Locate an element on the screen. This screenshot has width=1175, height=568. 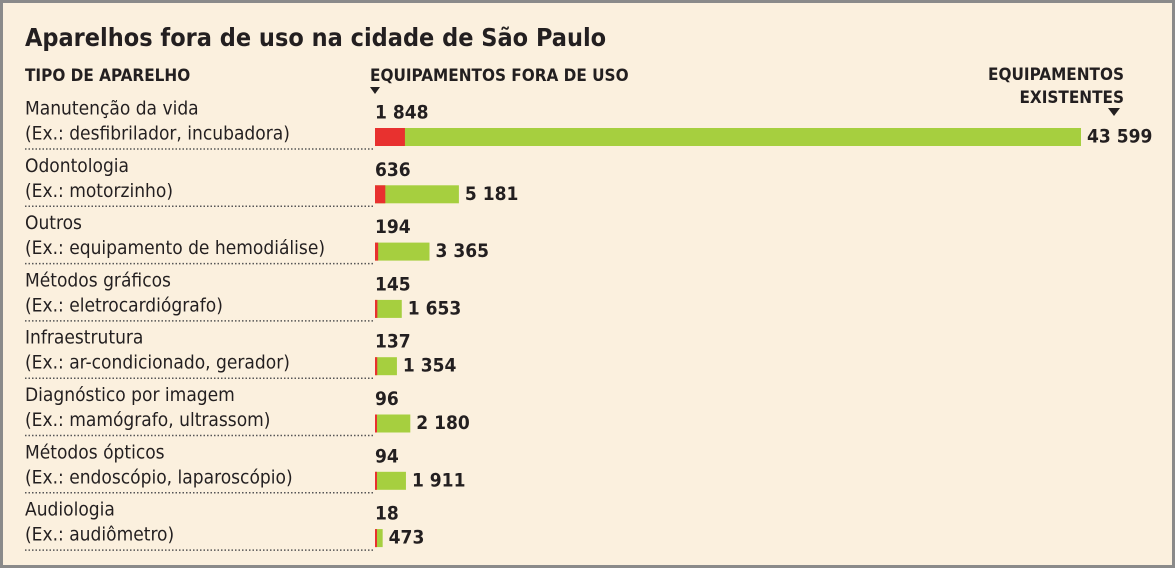
category-example: (Ex.: motorzinho) is located at coordinates (99, 191).